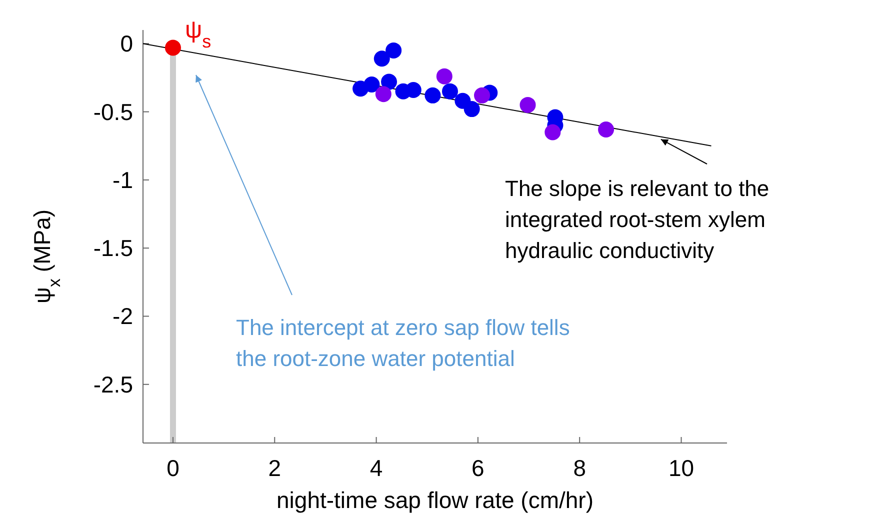  Describe the element at coordinates (478, 468) in the screenshot. I see `x-tick-label: 6` at that location.